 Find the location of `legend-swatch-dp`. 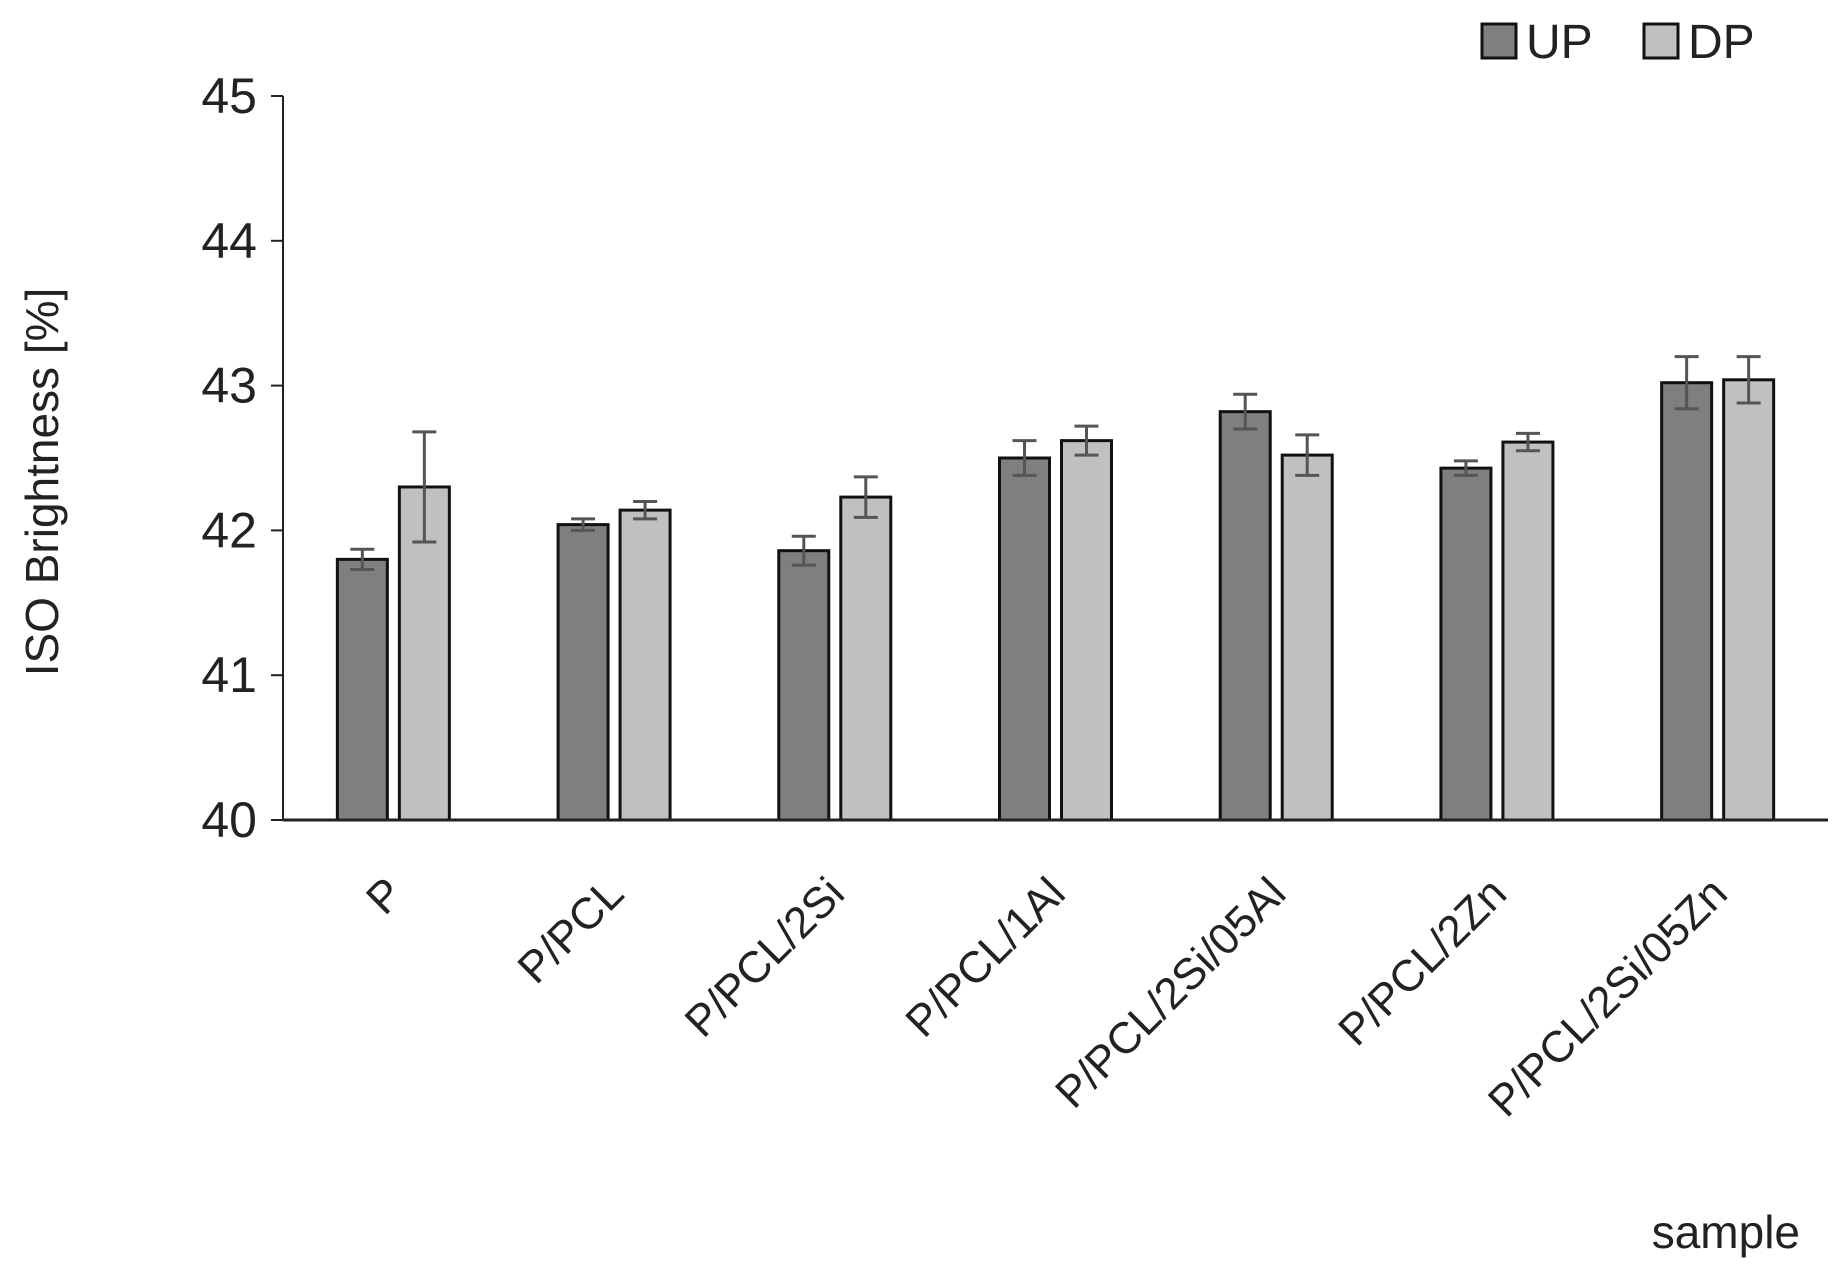

legend-swatch-dp is located at coordinates (1661, 41).